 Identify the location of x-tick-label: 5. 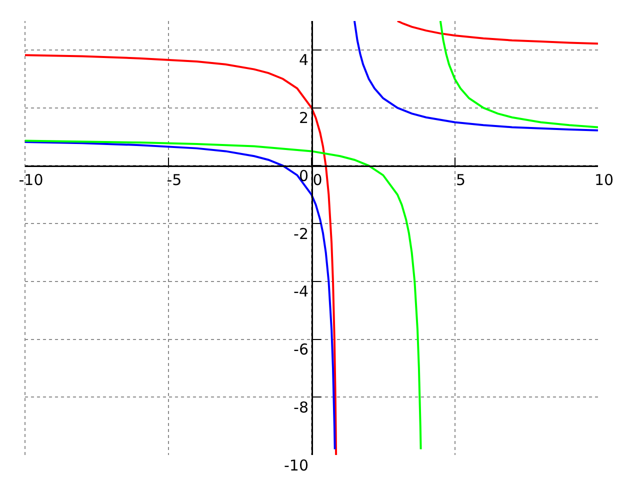
(461, 180).